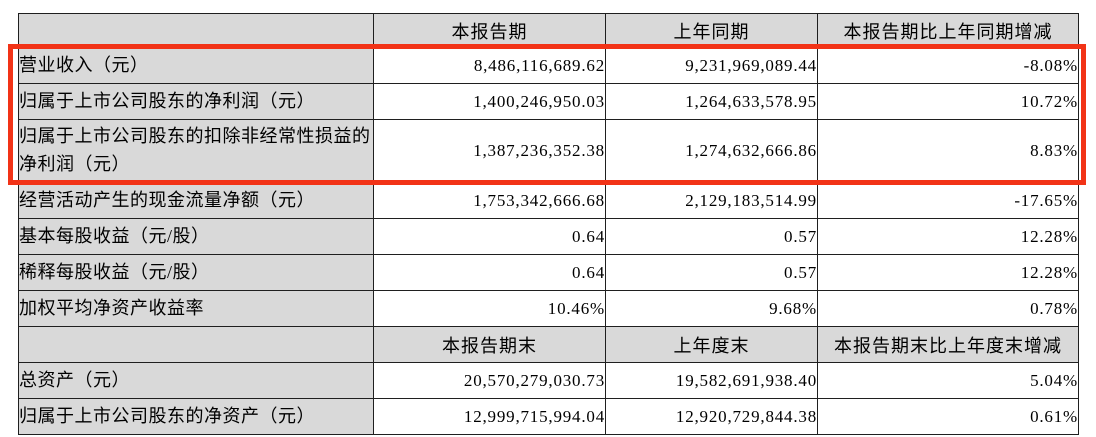  Describe the element at coordinates (711, 200) in the screenshot. I see `prior-period-value: 2,129,183,514.99` at that location.